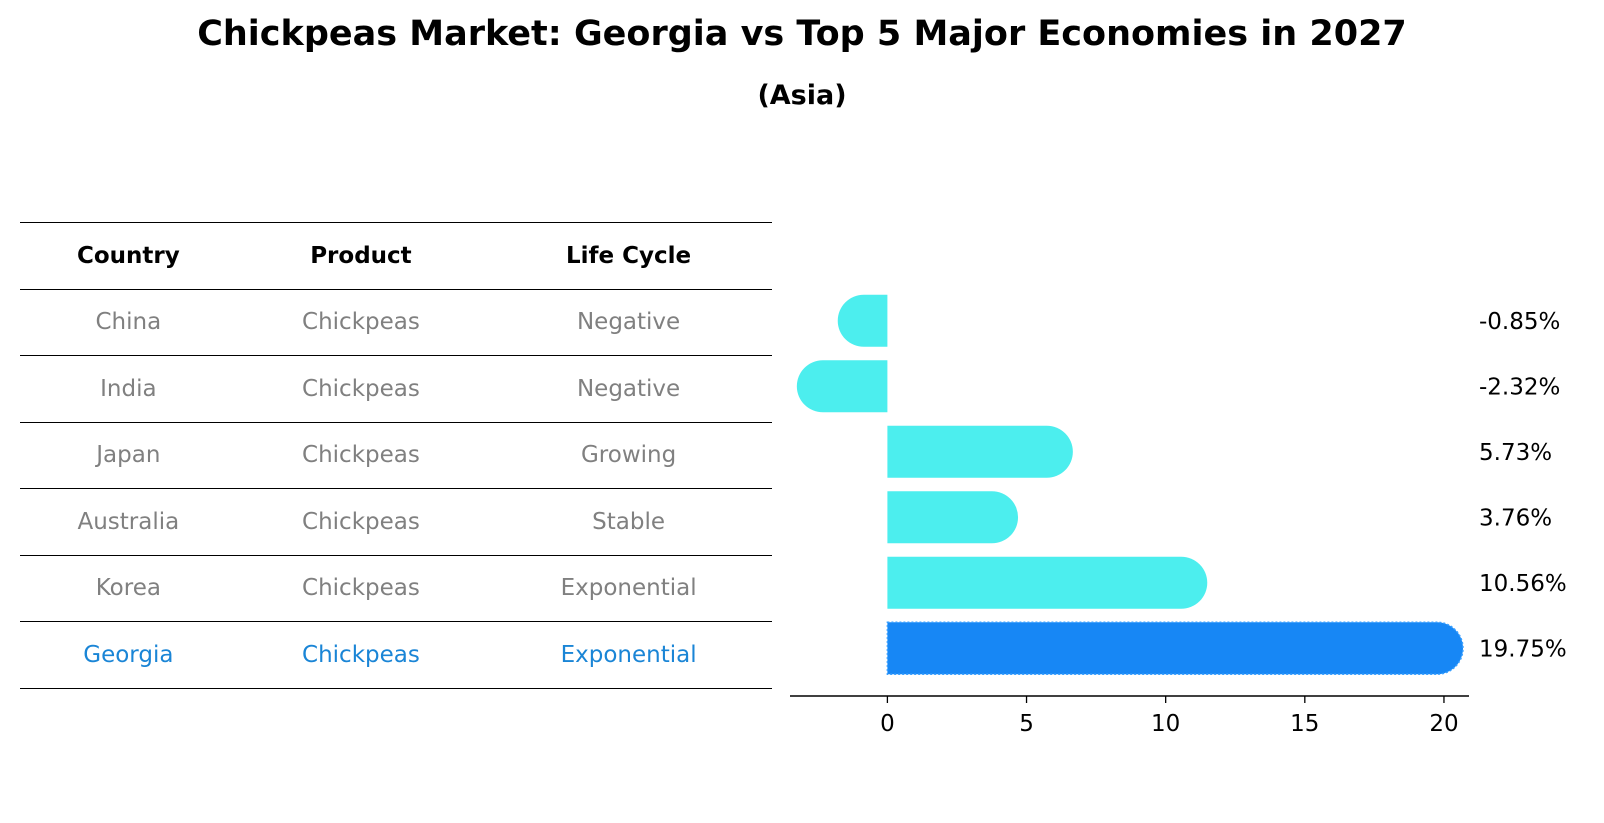 This screenshot has height=823, width=1604. Describe the element at coordinates (953, 517) in the screenshot. I see `bar-australia` at that location.